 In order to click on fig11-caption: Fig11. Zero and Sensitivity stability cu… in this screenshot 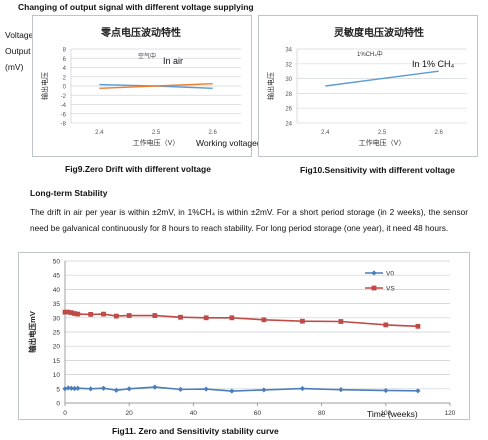, I will do `click(195, 431)`.